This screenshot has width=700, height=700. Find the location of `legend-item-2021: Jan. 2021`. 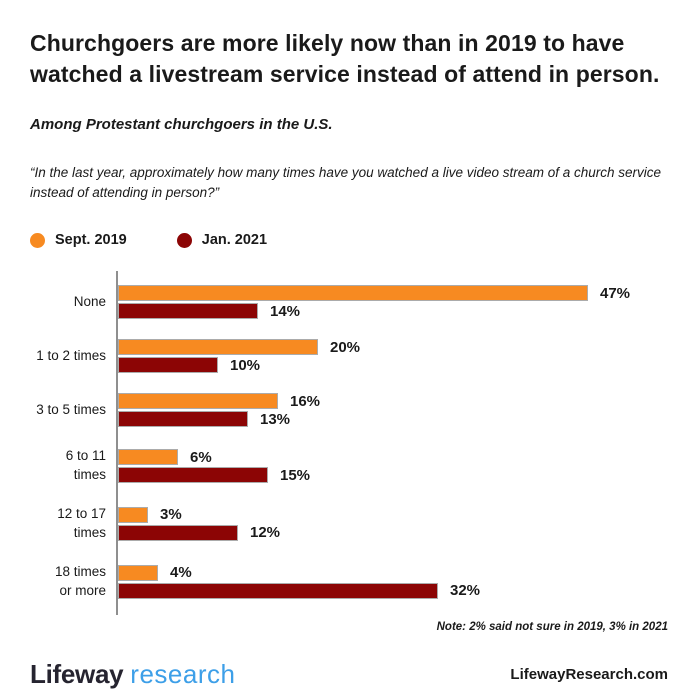

legend-item-2021: Jan. 2021 is located at coordinates (222, 240).